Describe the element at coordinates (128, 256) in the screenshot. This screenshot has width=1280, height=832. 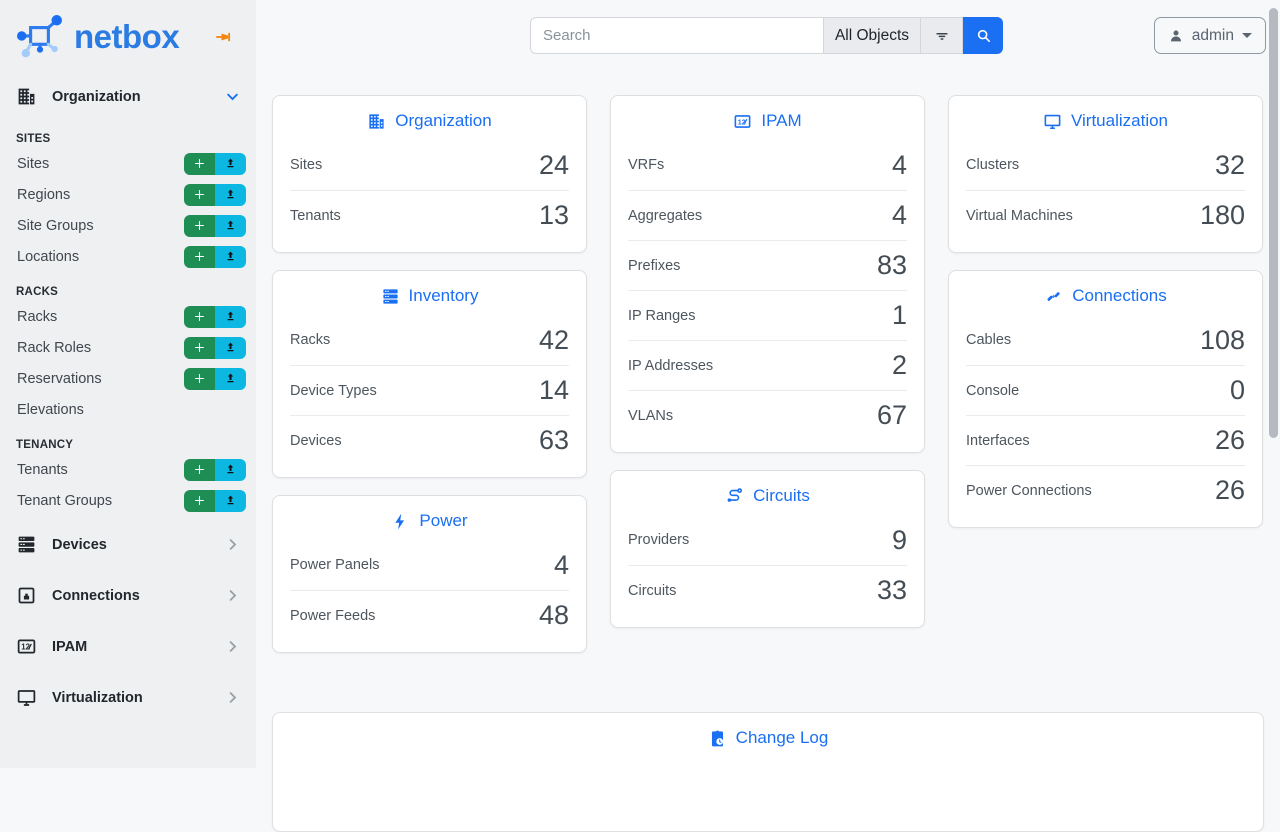
I see `sidebar-item-locations: Locations` at that location.